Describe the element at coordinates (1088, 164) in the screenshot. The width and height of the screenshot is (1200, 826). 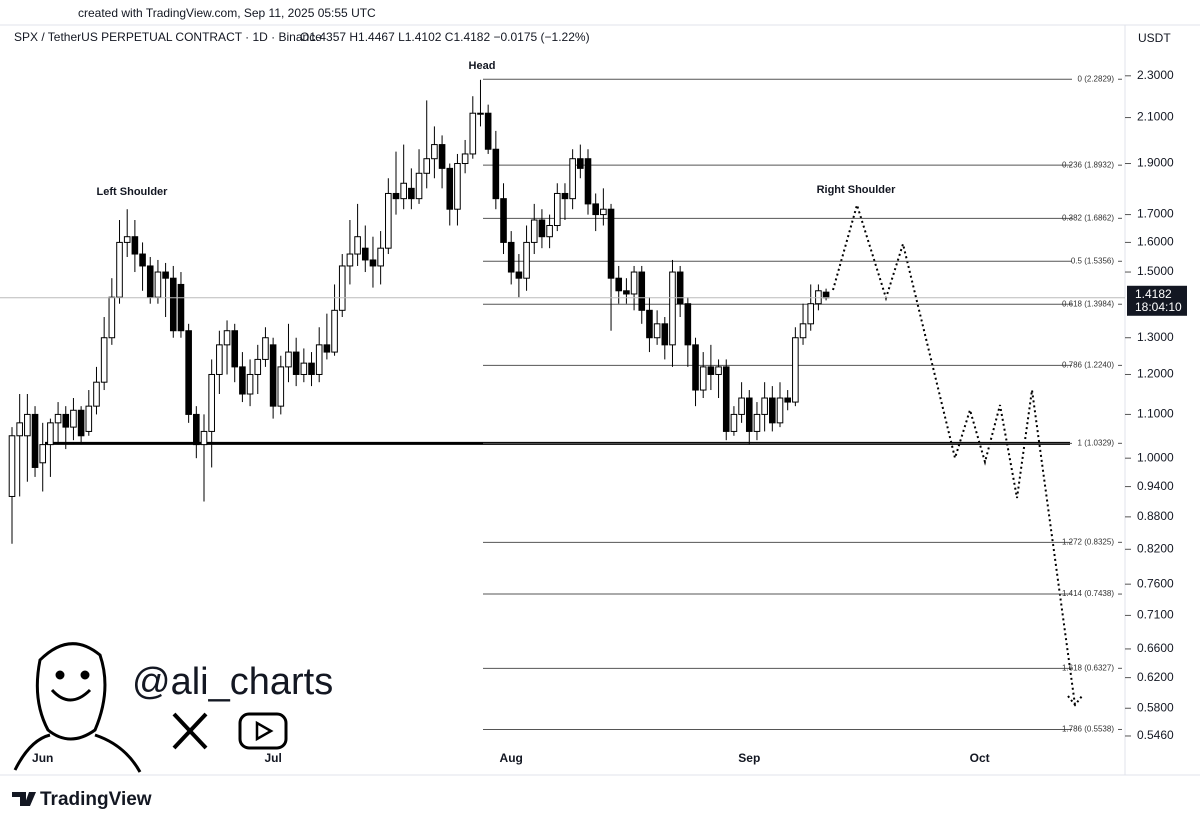
I see `fib-label: 0.236 (1.8932)` at that location.